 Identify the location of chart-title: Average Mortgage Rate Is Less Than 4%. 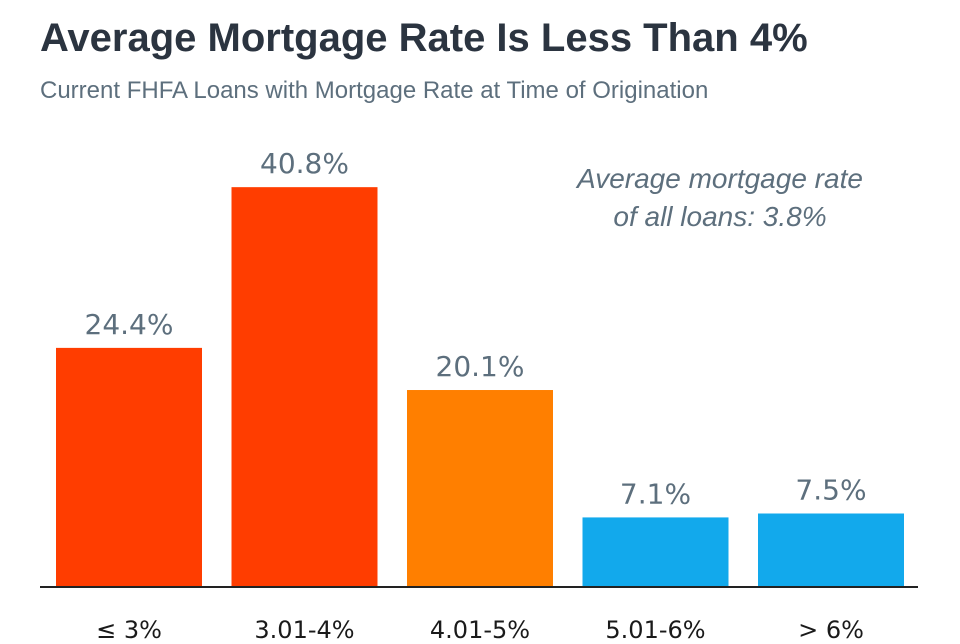
(424, 38).